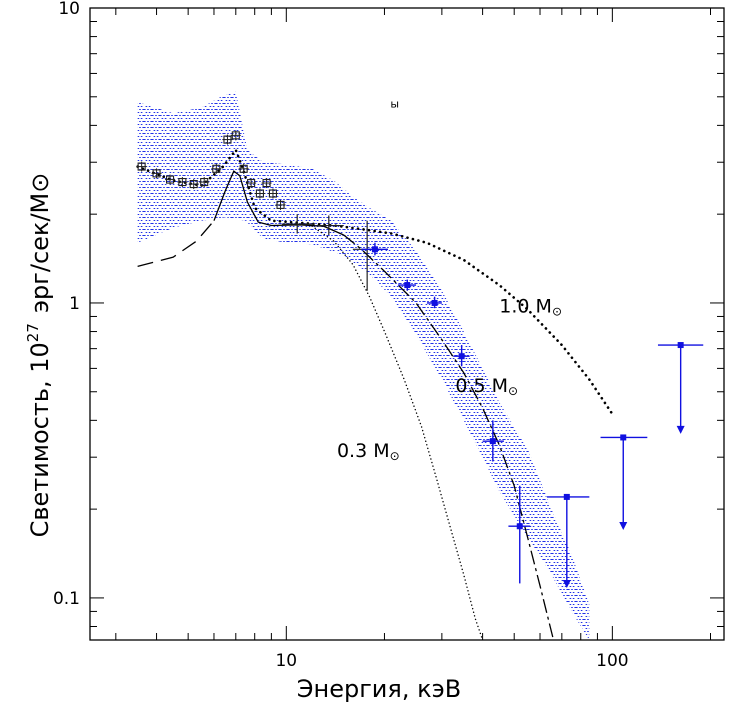 This screenshot has height=713, width=734. Describe the element at coordinates (379, 689) in the screenshot. I see `x-axis-title: Энергия, кэВ` at that location.